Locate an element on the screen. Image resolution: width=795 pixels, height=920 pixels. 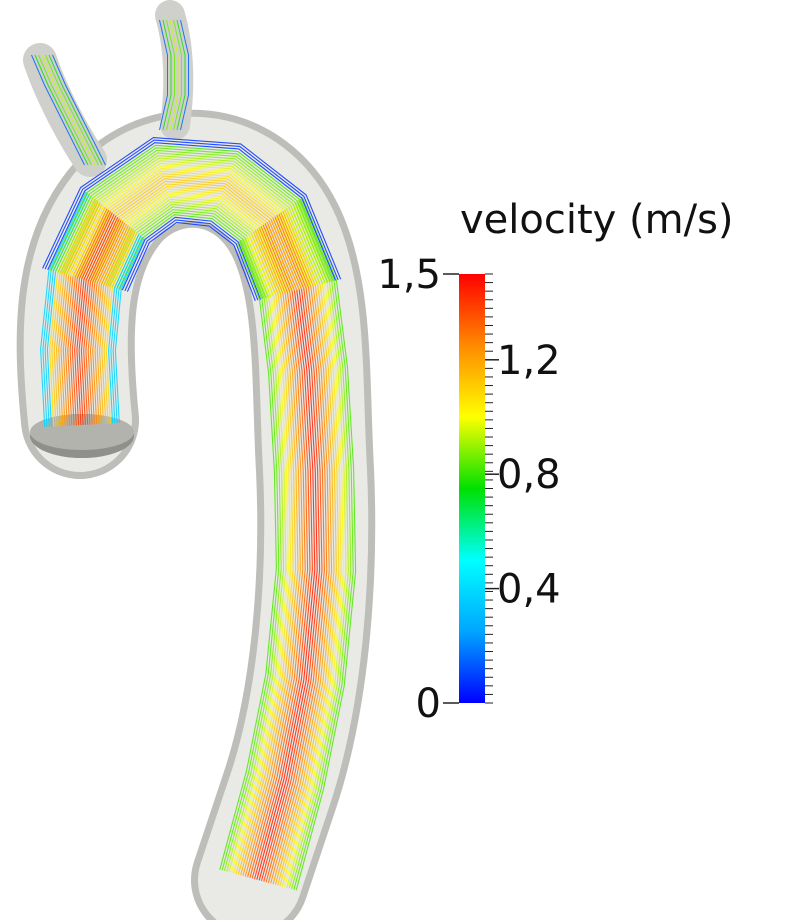
colorbar-minor-ticks is located at coordinates (489, 488).